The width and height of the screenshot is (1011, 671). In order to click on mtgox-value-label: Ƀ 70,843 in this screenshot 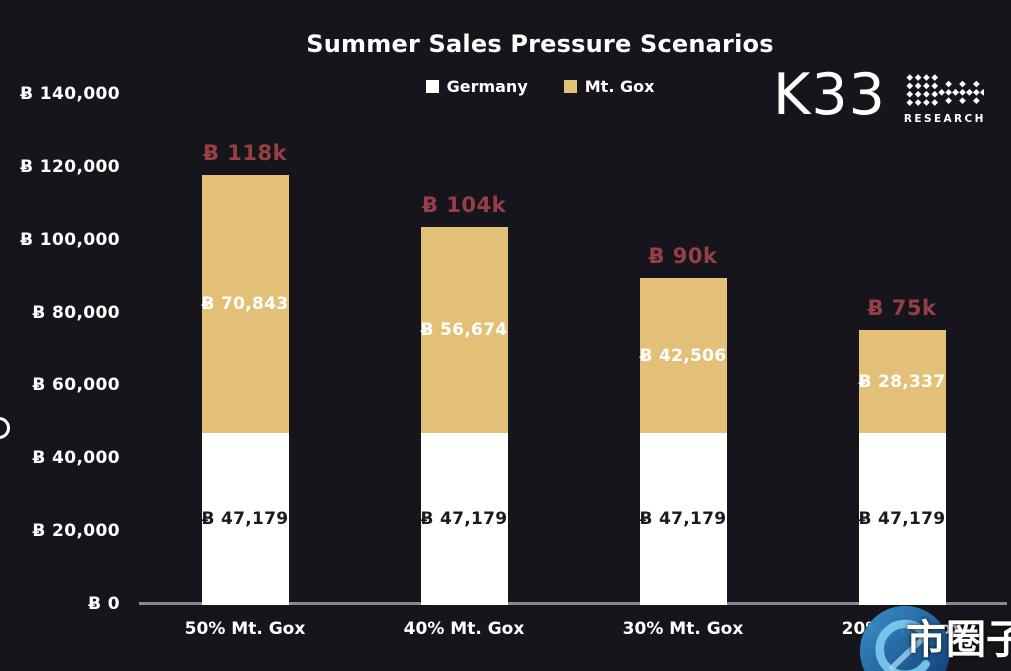, I will do `click(245, 304)`.